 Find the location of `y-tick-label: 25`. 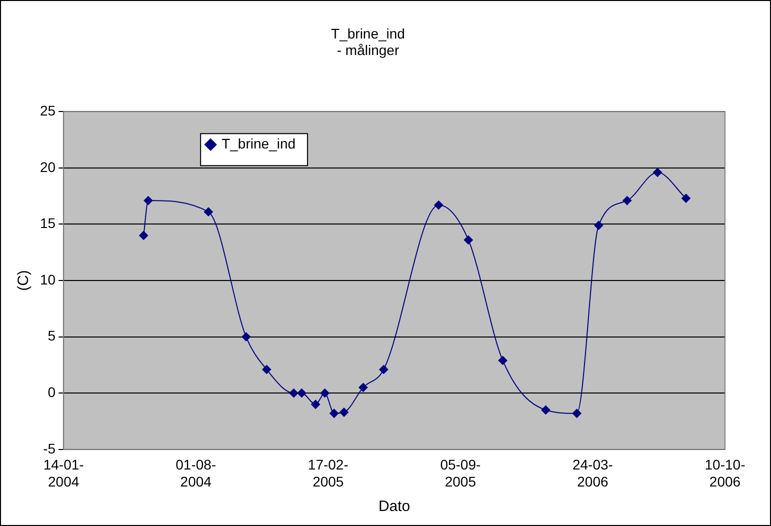

y-tick-label: 25 is located at coordinates (48, 110).